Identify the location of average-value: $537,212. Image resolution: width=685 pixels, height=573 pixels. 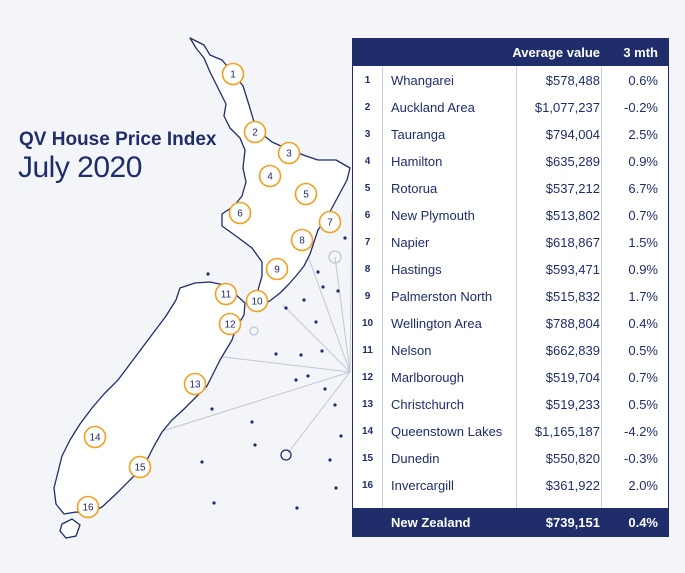
(572, 188).